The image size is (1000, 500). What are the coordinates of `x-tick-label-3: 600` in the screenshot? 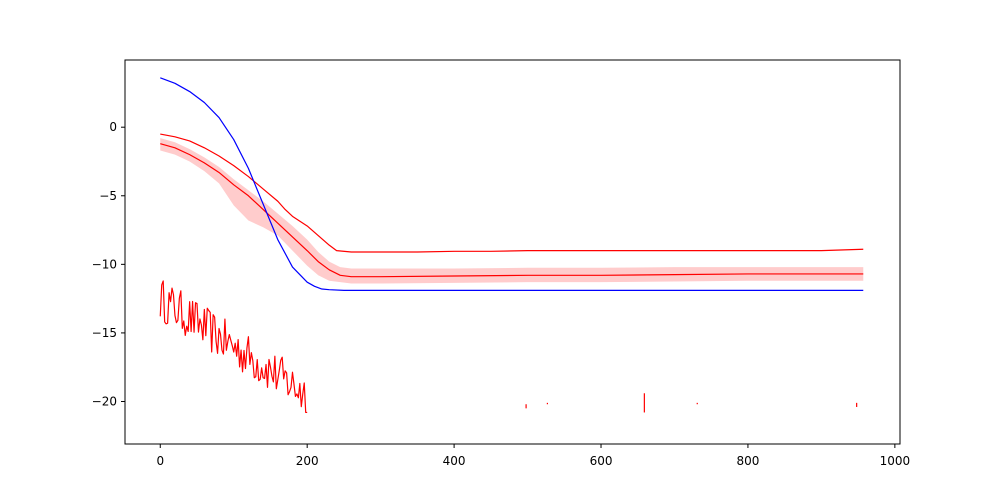 It's located at (601, 461).